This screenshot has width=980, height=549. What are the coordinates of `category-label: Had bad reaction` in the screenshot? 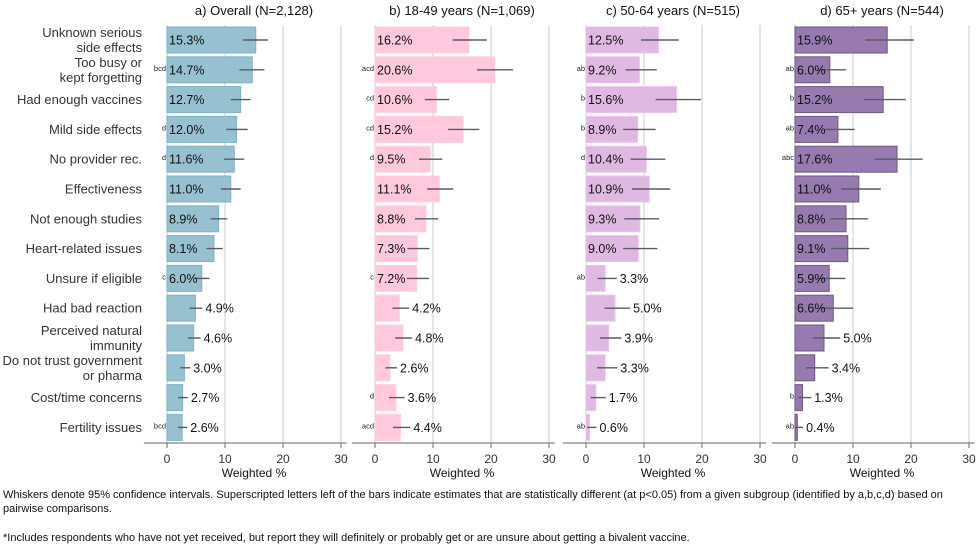 It's located at (92, 308).